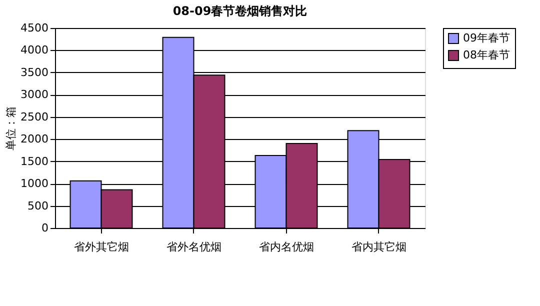 This screenshot has width=540, height=306. I want to click on x-tick-label: 省内其它烟, so click(378, 247).